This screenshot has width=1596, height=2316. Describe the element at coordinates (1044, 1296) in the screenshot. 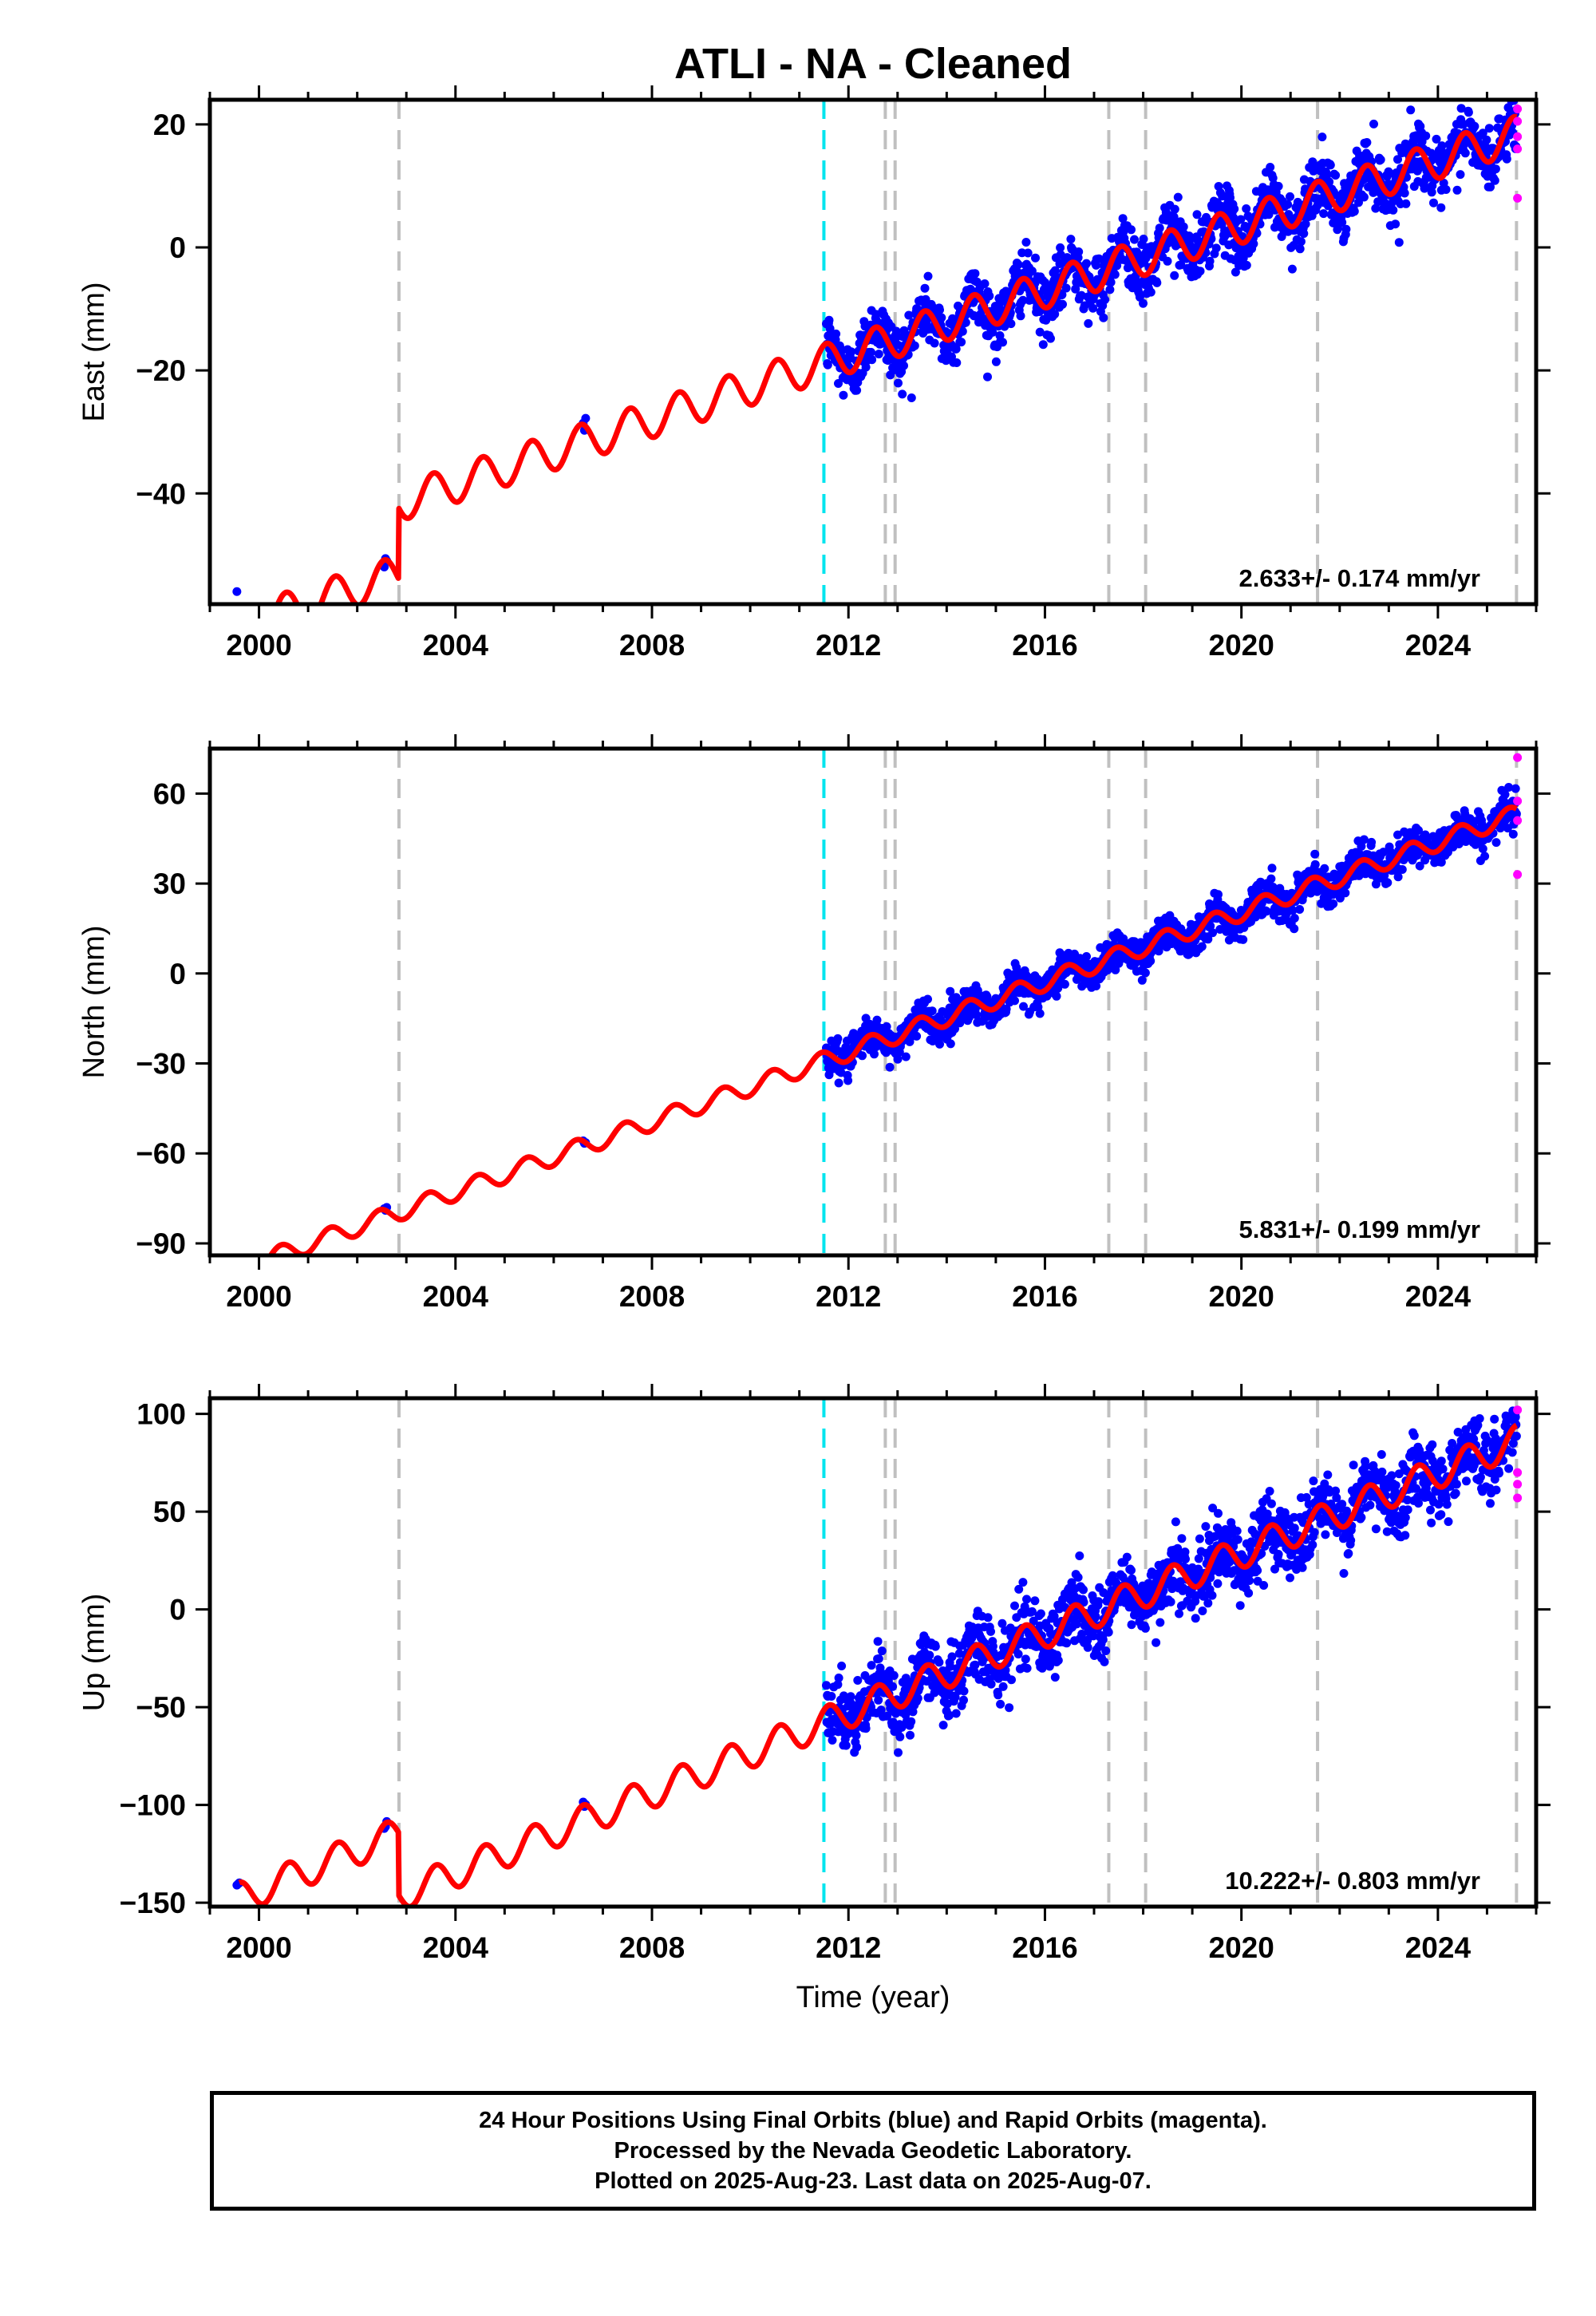

I see `x-tick-label: 2016` at that location.